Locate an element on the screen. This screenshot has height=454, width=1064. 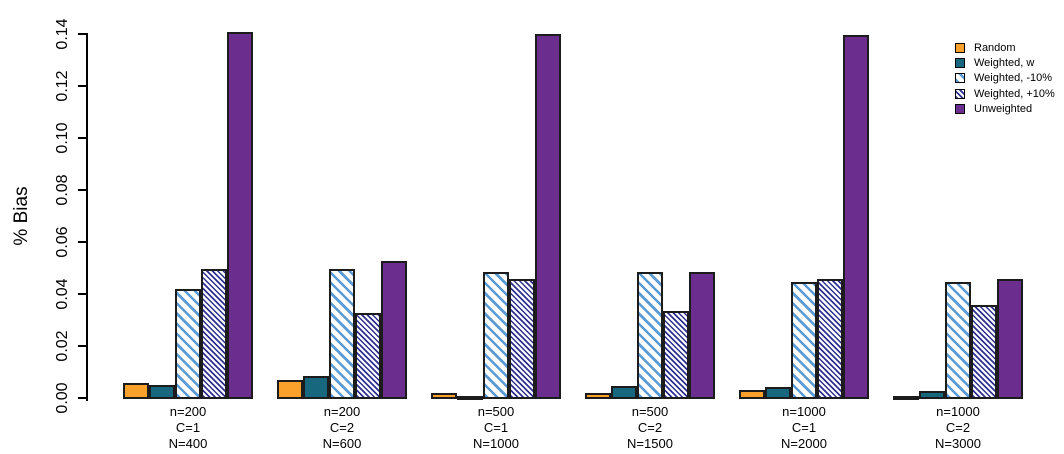
y-tick-label: 0.04 is located at coordinates (62, 294).